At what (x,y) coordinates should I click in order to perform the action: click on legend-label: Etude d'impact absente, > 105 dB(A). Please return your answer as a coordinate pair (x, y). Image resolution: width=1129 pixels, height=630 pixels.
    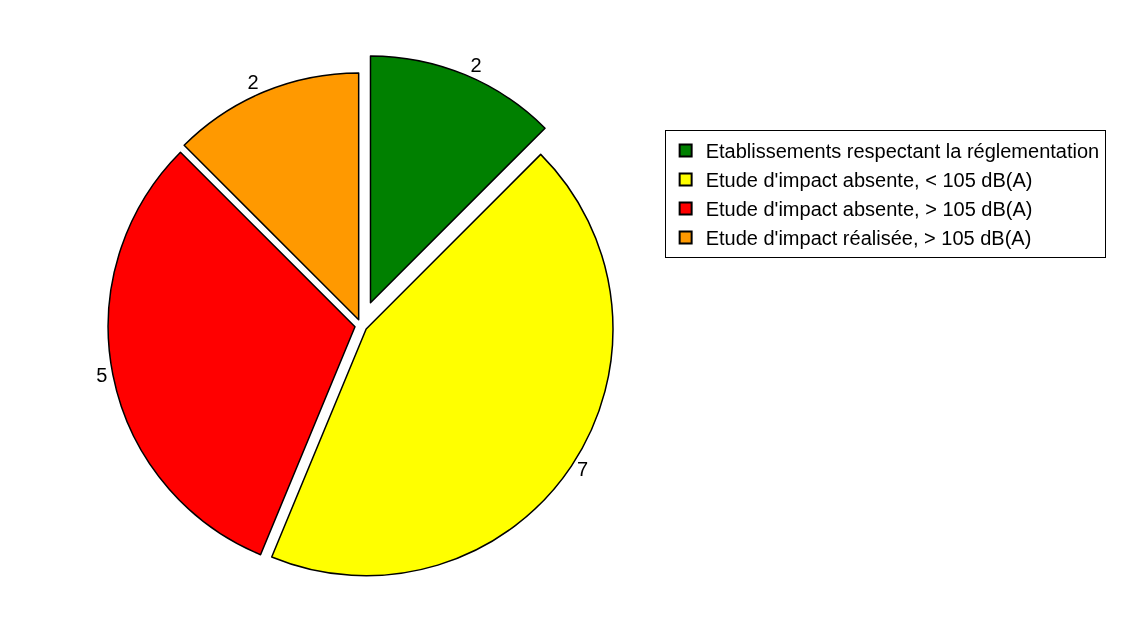
    Looking at the image, I should click on (869, 209).